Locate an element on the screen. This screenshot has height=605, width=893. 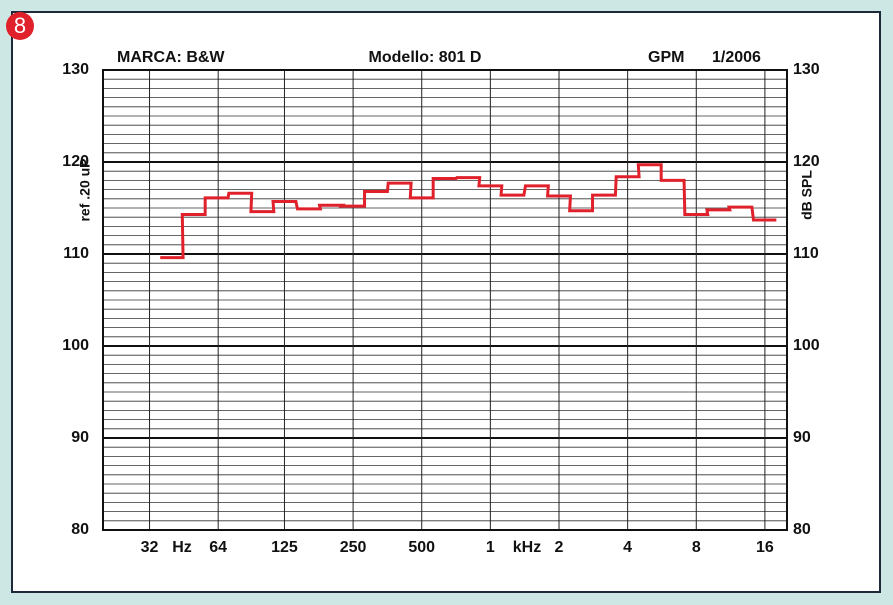
badge: 8 is located at coordinates (20, 25).